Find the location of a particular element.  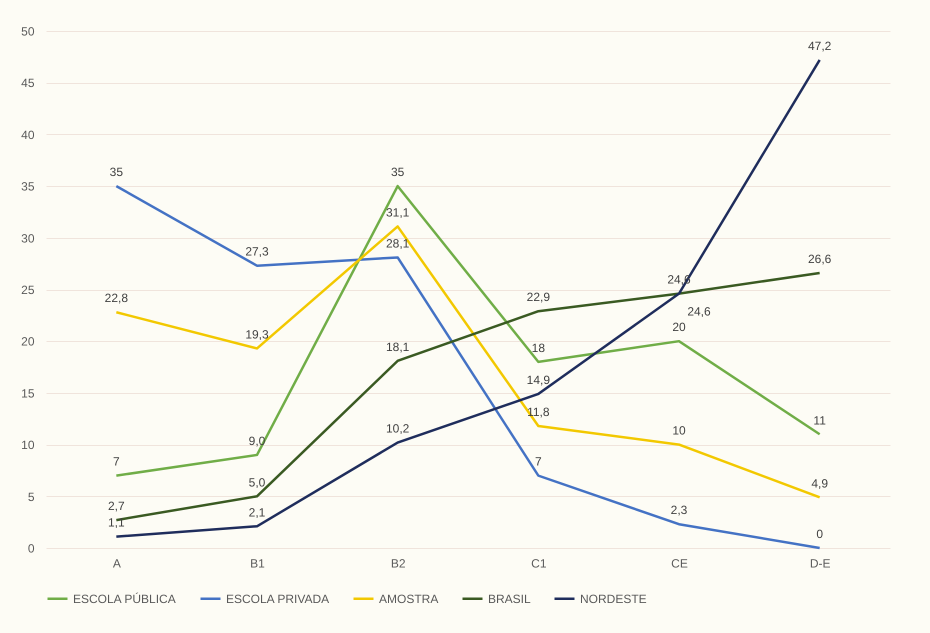

y-tick-label: 45 is located at coordinates (28, 83).